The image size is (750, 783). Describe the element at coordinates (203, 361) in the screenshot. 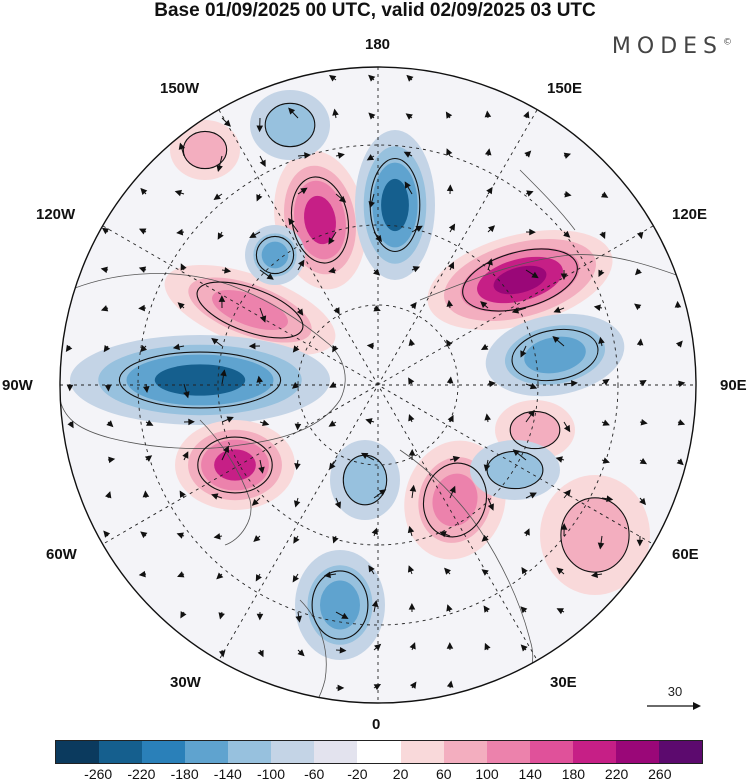

I see `coastline-north-america` at that location.